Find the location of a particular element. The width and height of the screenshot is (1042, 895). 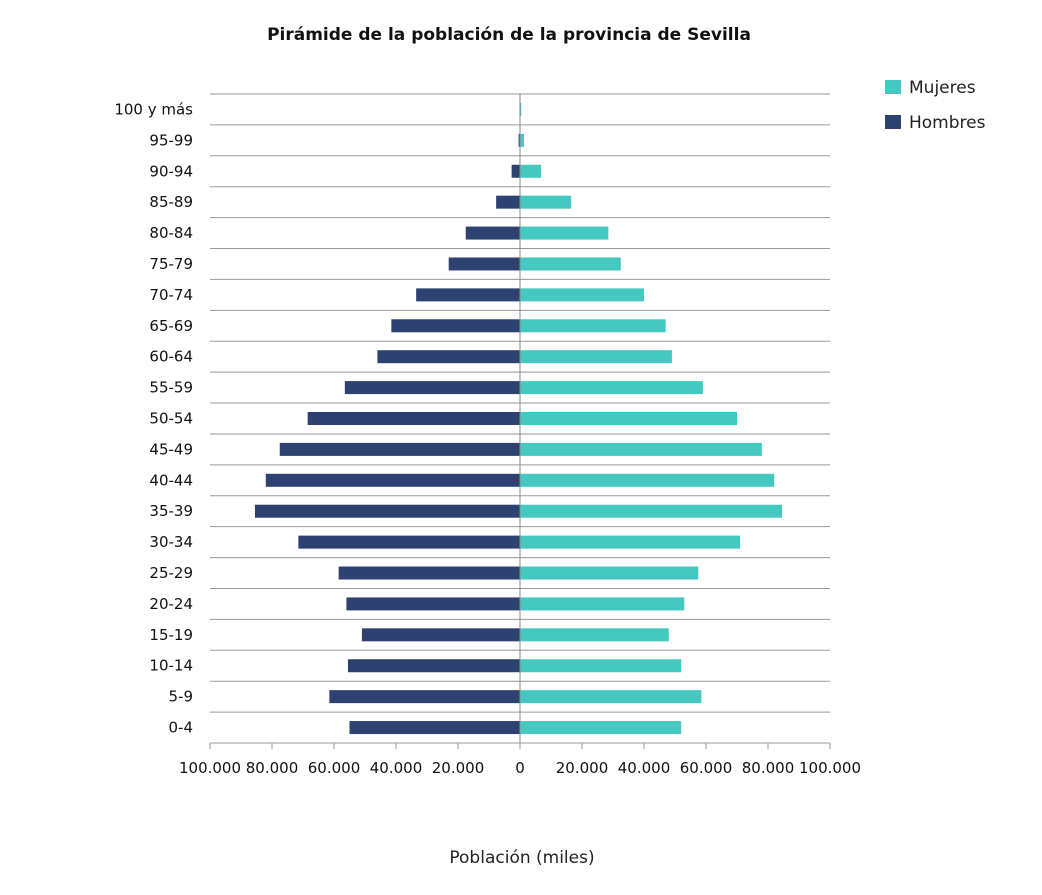

category-label: 55-59 is located at coordinates (171, 388).